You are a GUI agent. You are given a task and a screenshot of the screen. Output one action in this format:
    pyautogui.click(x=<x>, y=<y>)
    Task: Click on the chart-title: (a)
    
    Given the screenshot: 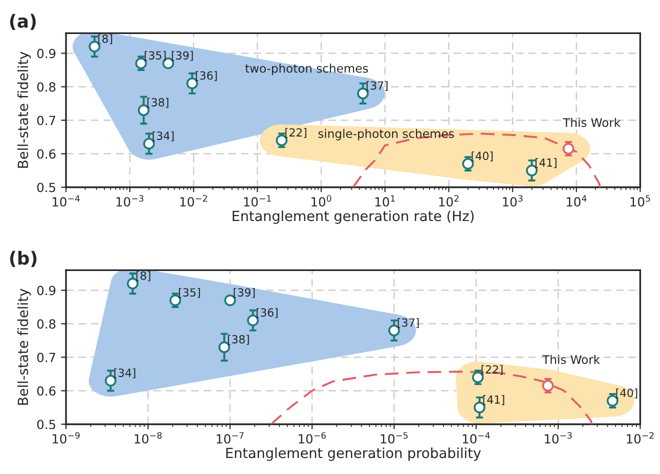 What is the action you would take?
    pyautogui.click(x=23, y=22)
    